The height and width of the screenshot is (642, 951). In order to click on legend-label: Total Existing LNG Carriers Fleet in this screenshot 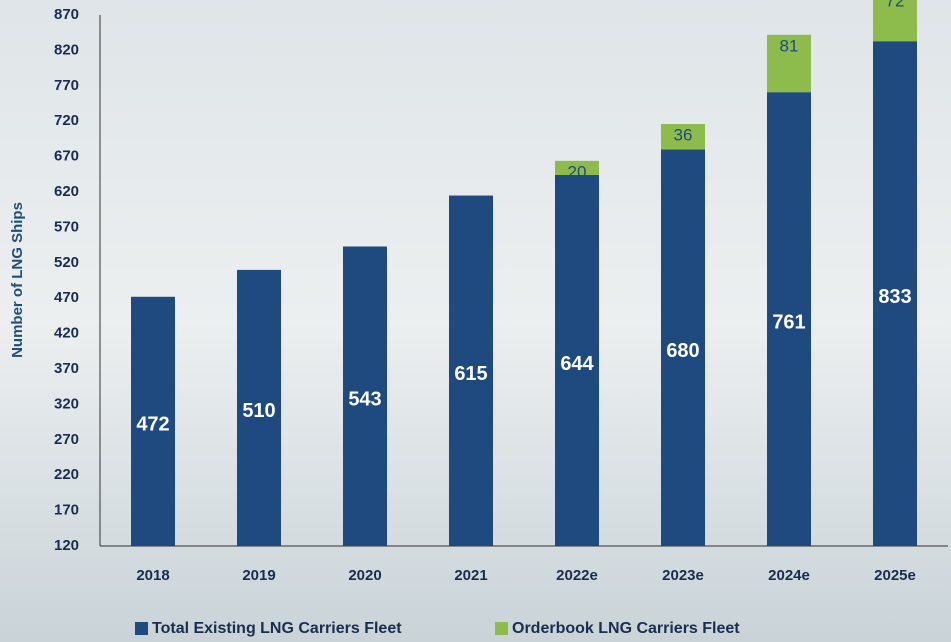, I will do `click(277, 628)`.